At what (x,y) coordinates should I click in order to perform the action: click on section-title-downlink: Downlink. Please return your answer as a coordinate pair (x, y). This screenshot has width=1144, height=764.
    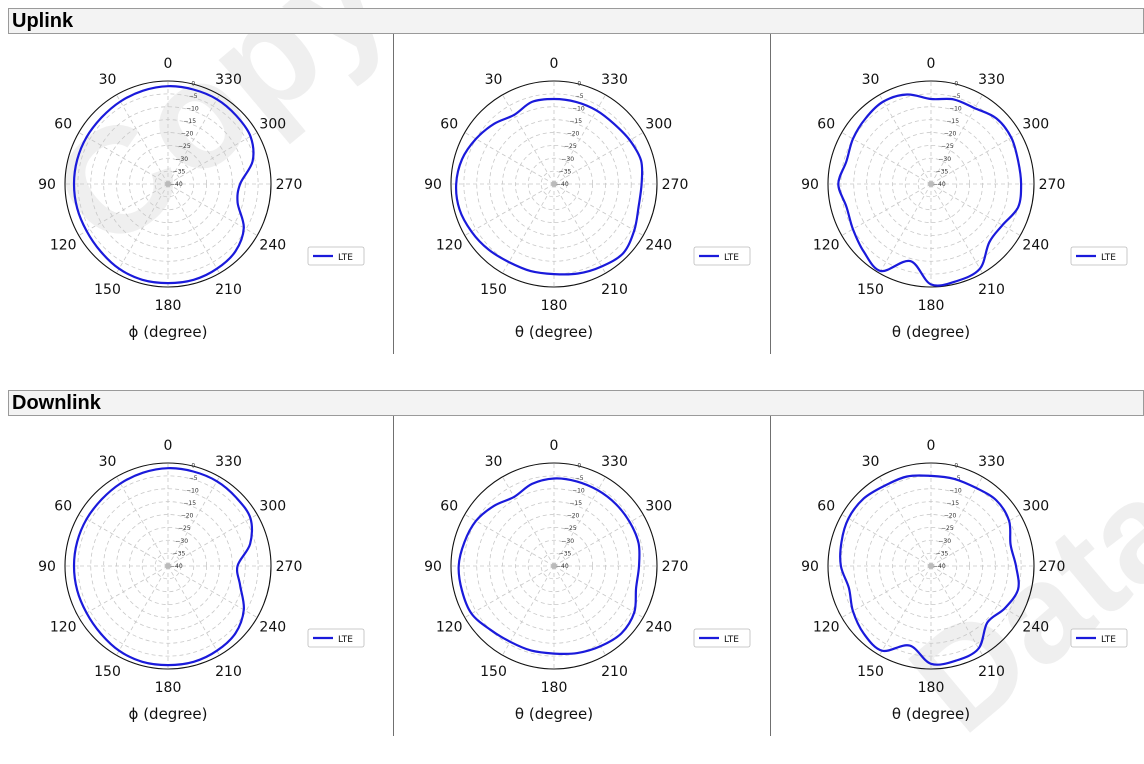
    Looking at the image, I should click on (576, 403).